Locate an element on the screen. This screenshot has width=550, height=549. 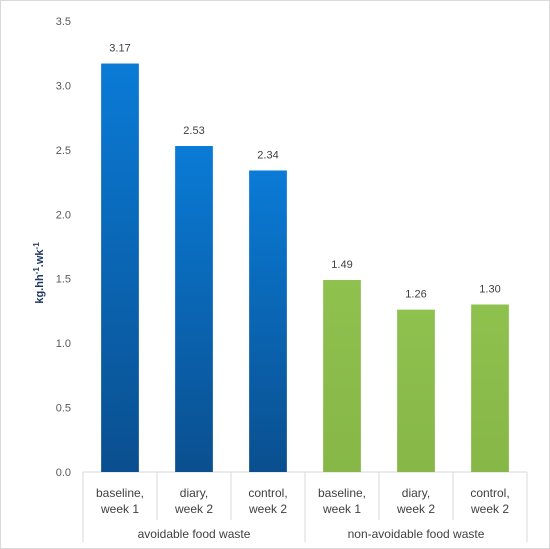
y-axis-label: kg.hh-1.wk-1 is located at coordinates (39, 273).